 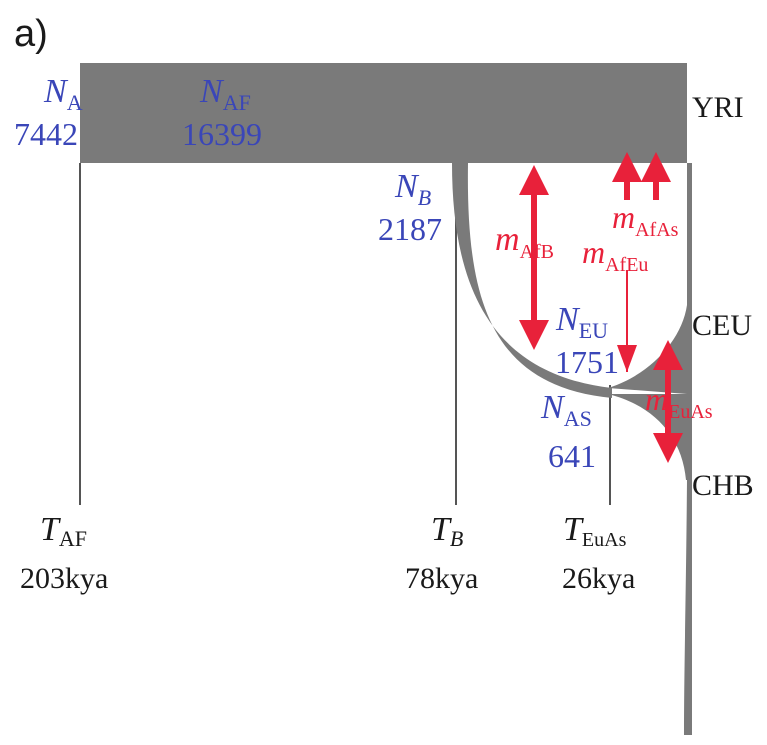 I want to click on population-label-ceu: CEU, so click(x=722, y=325).